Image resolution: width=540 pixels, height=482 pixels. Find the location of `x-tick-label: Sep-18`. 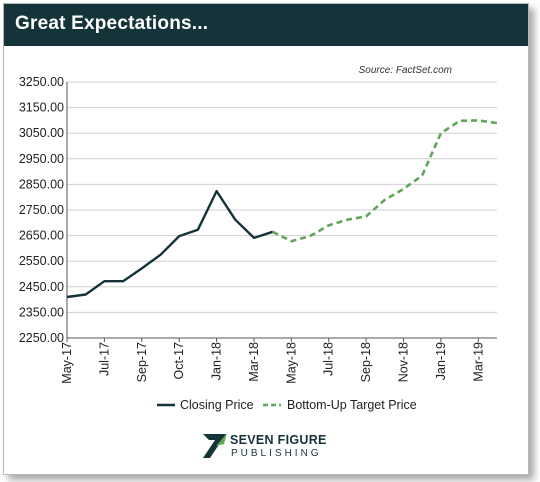

x-tick-label: Sep-18 is located at coordinates (366, 362).